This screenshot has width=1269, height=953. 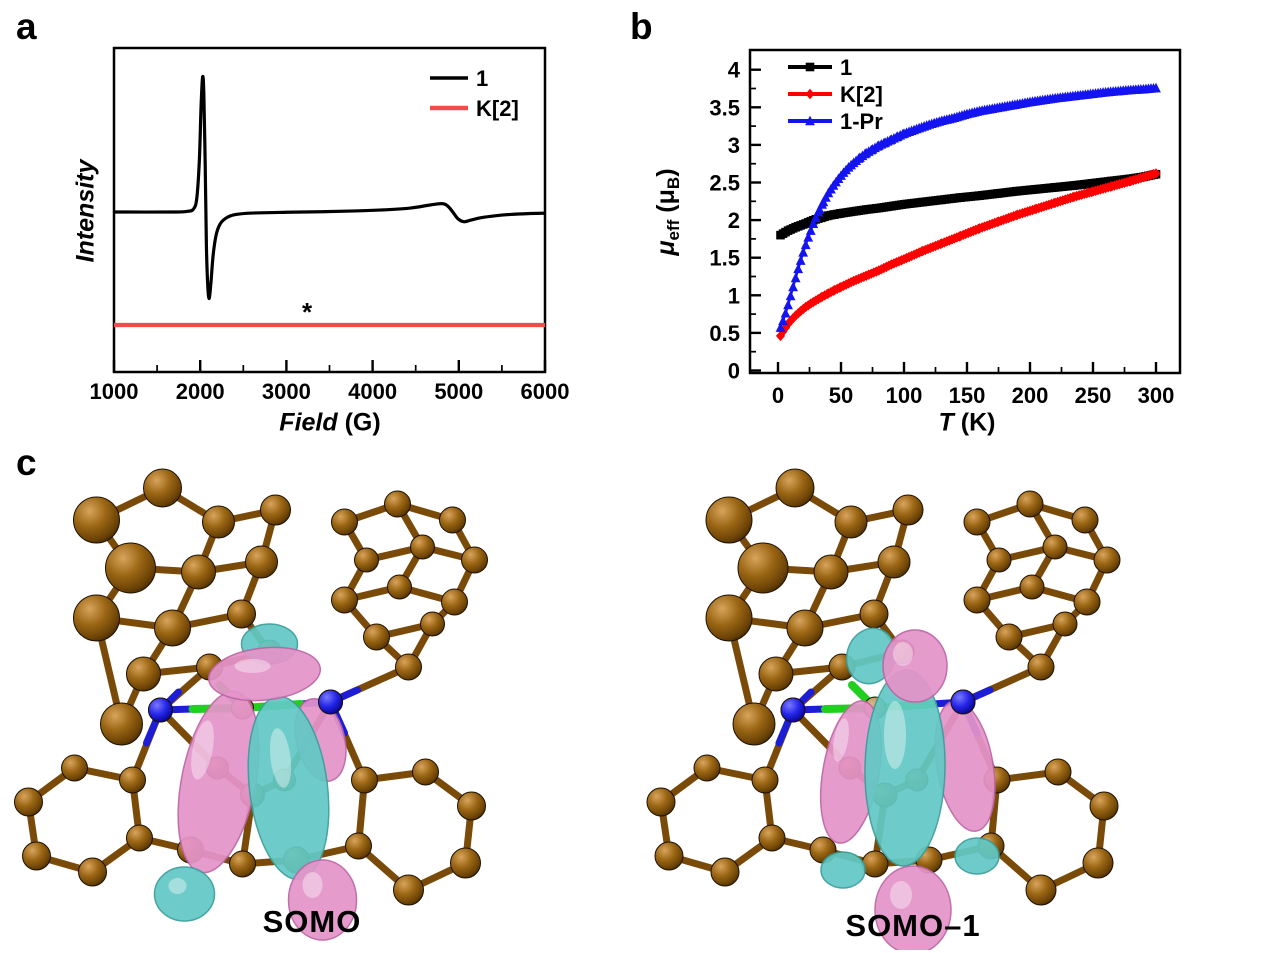 What do you see at coordinates (641, 26) in the screenshot?
I see `panel-b-label: b` at bounding box center [641, 26].